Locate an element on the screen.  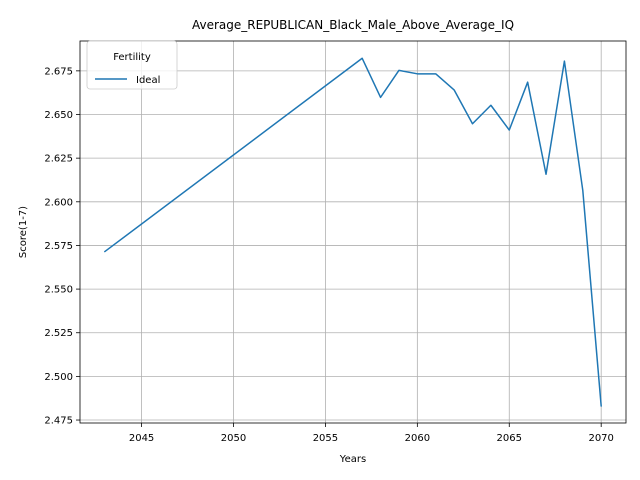
x-tick-label: 2045 is located at coordinates (141, 438).